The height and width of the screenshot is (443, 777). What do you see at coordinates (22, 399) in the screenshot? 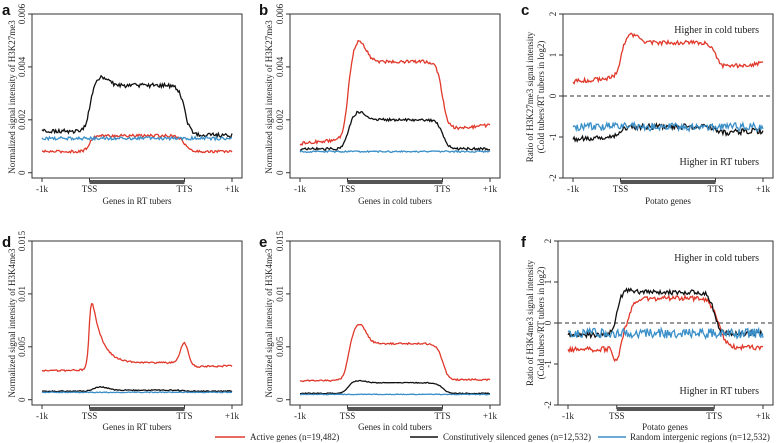
I see `y-tick-label-d-0: 0` at bounding box center [22, 399].